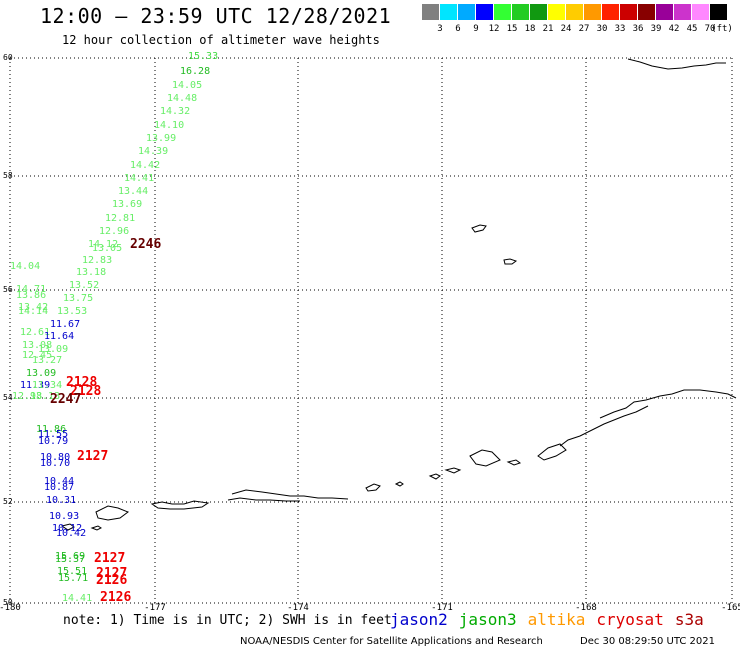 This screenshot has height=650, width=740. What do you see at coordinates (298, 608) in the screenshot?
I see `lon-label: -174` at bounding box center [298, 608].